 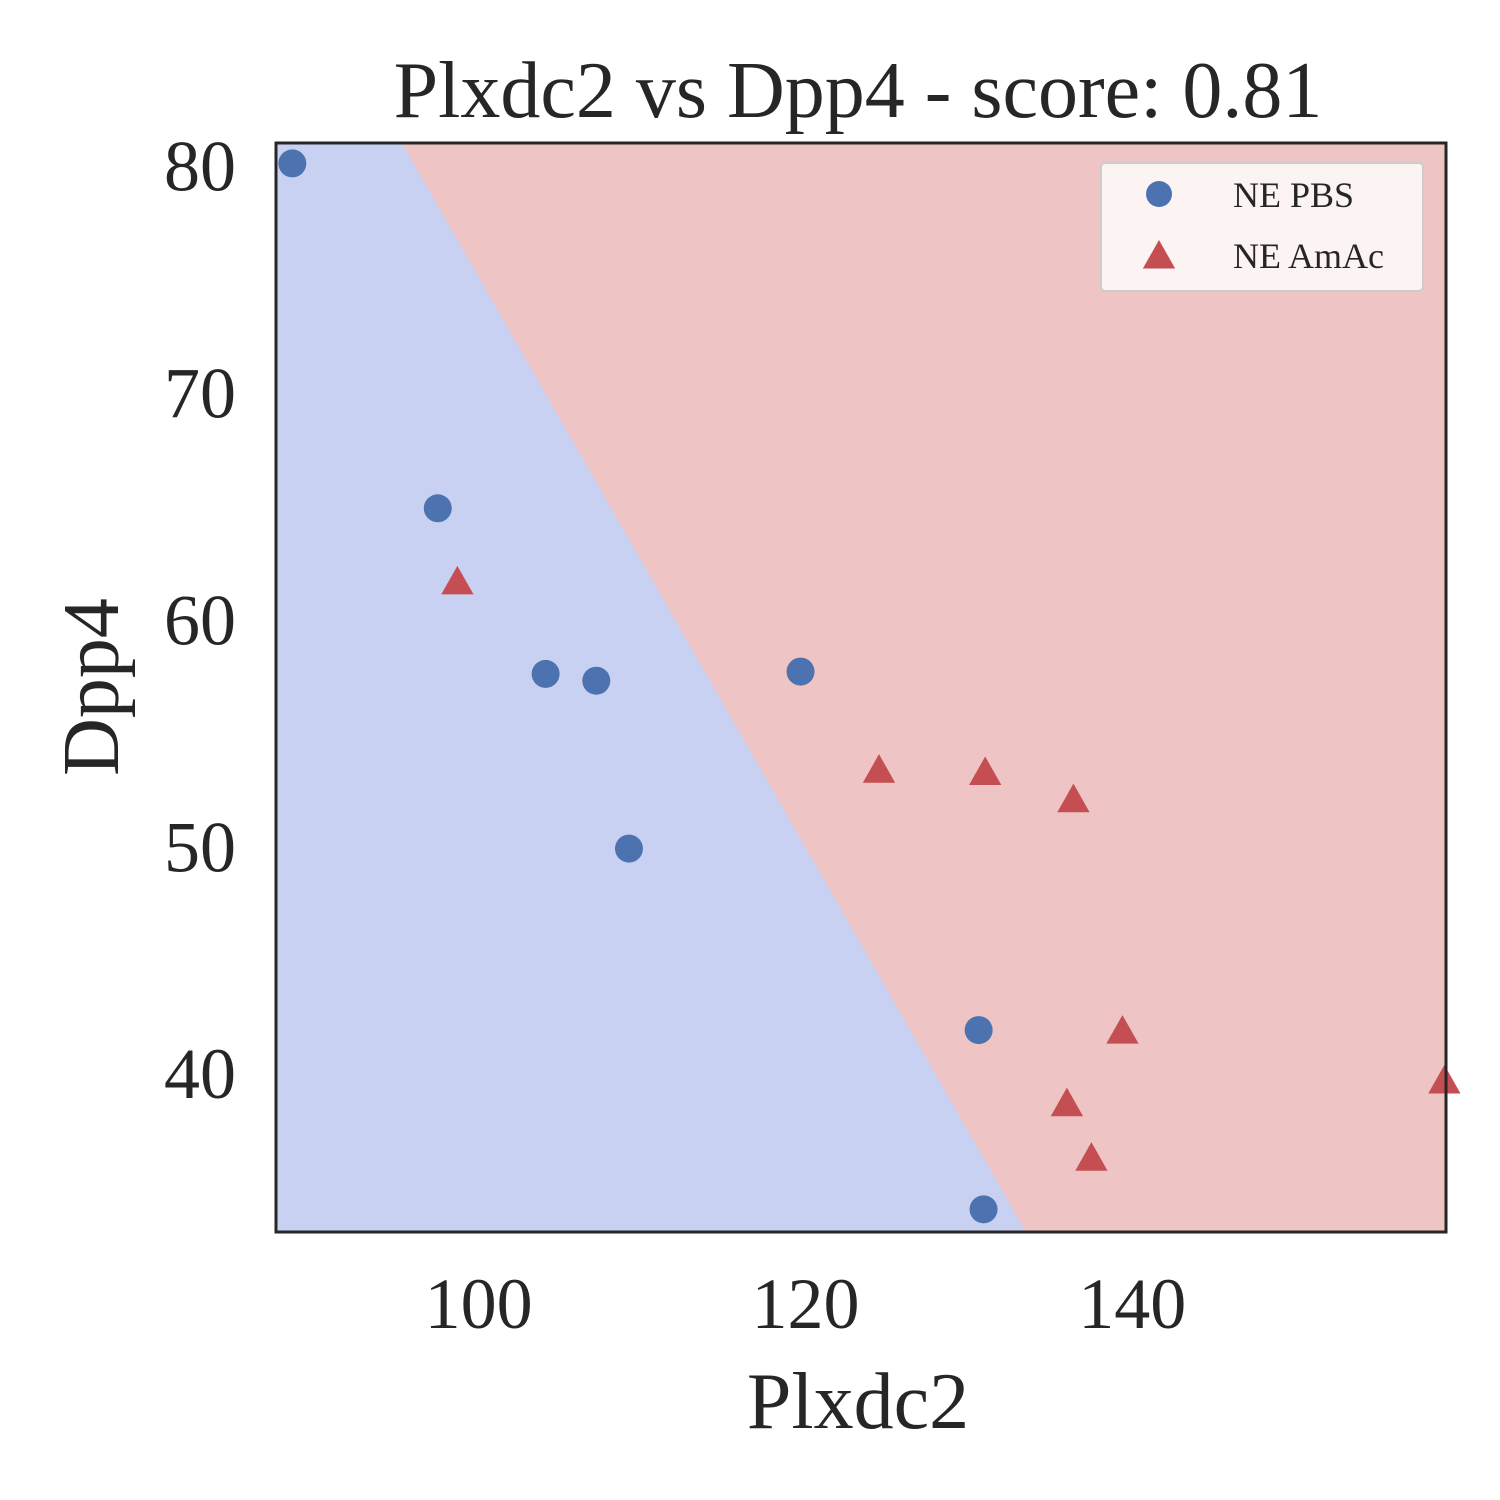 What do you see at coordinates (1132, 1304) in the screenshot?
I see `x-tick-label-140: 140` at bounding box center [1132, 1304].